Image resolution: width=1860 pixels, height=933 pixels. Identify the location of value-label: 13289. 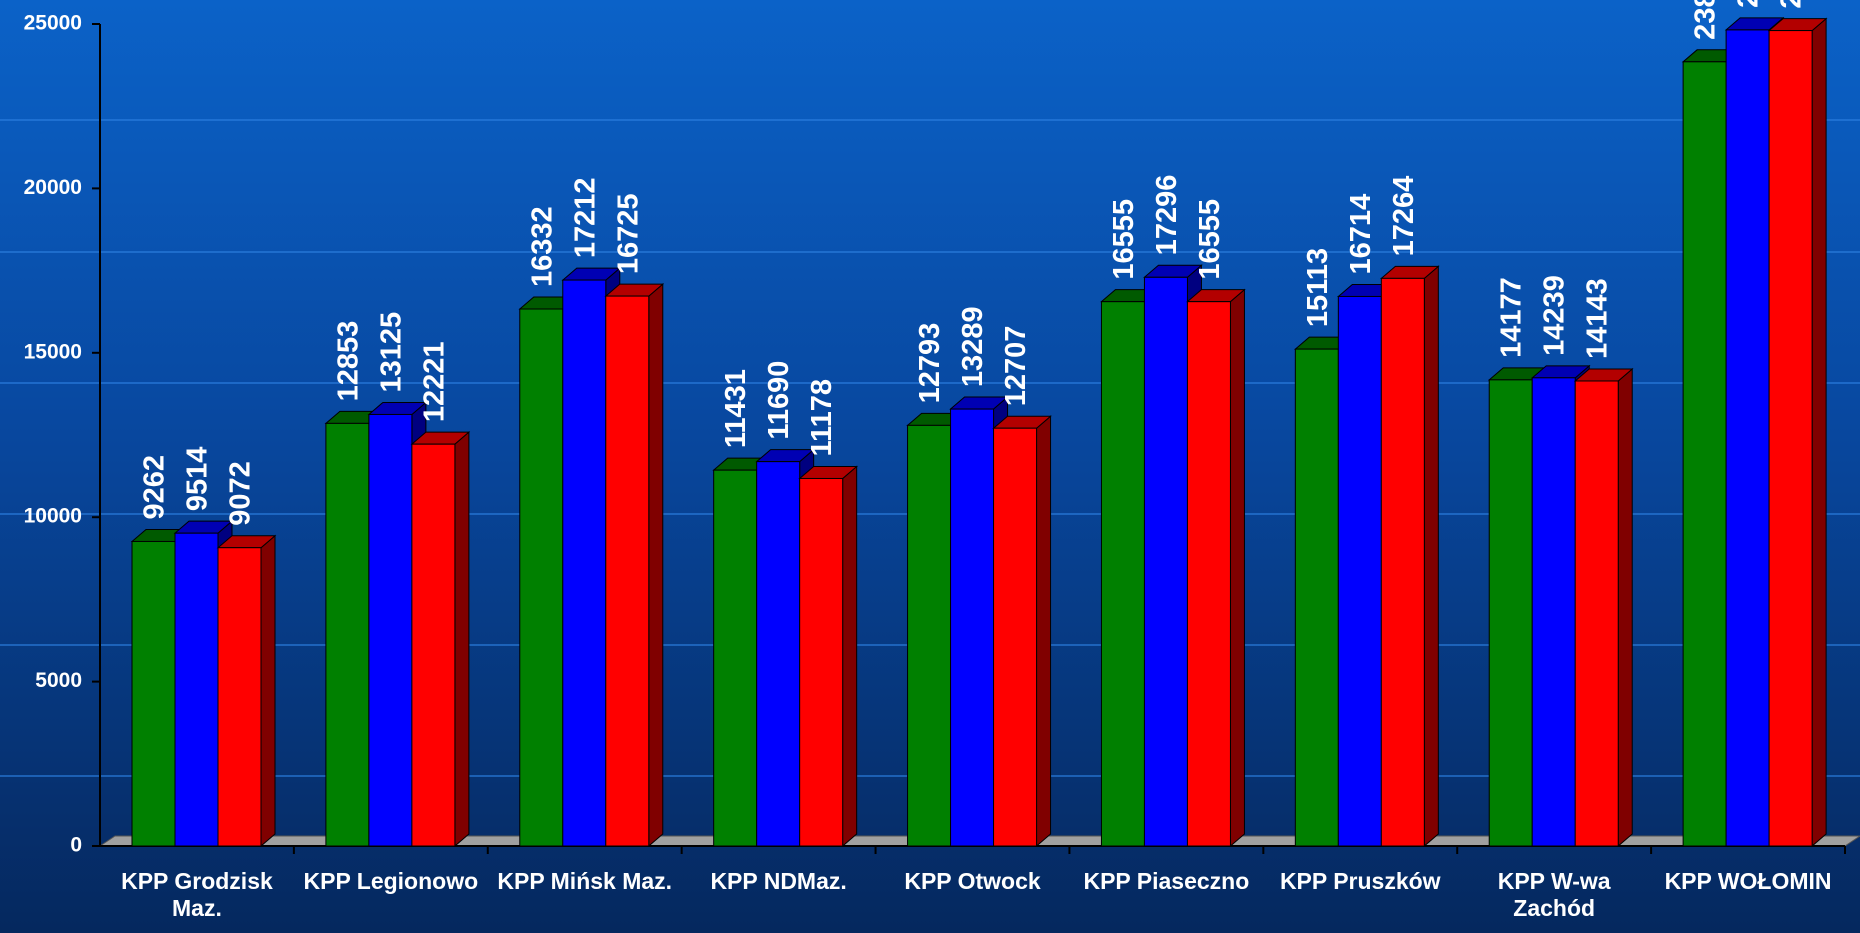
(973, 346).